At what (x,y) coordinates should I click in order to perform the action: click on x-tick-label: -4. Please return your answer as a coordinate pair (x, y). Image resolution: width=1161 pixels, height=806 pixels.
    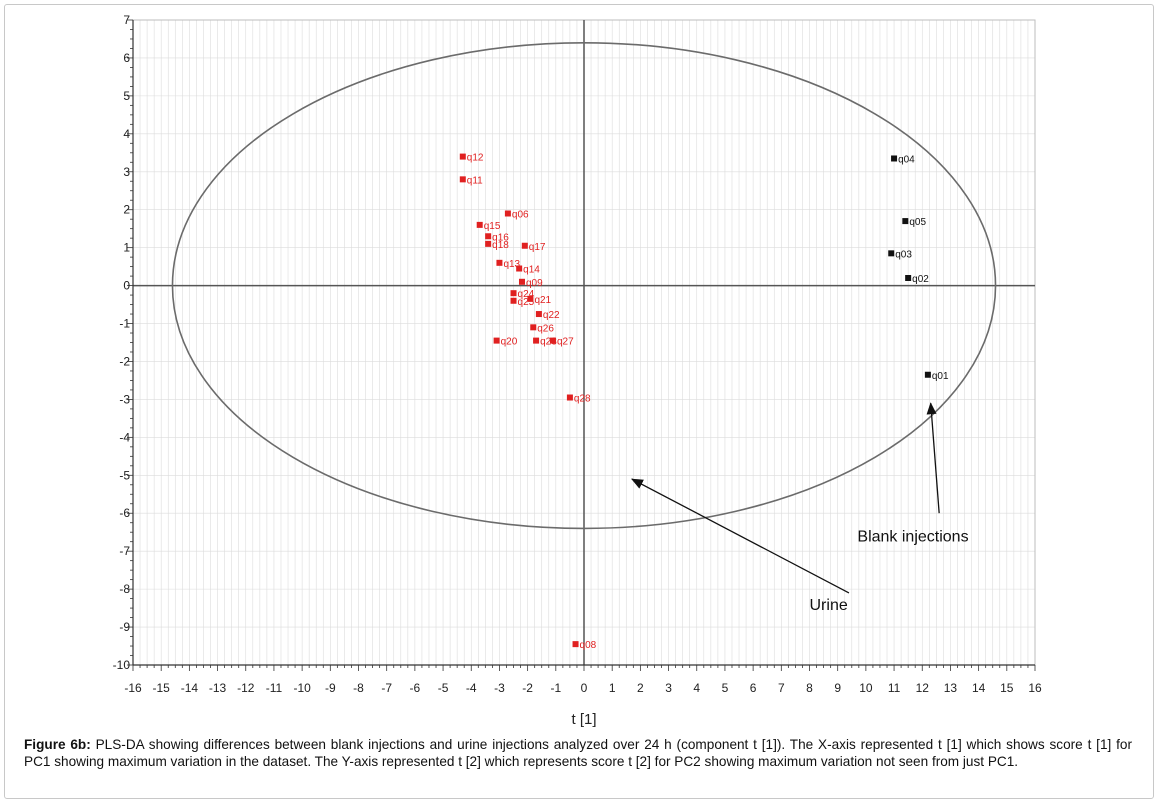
    Looking at the image, I should click on (471, 688).